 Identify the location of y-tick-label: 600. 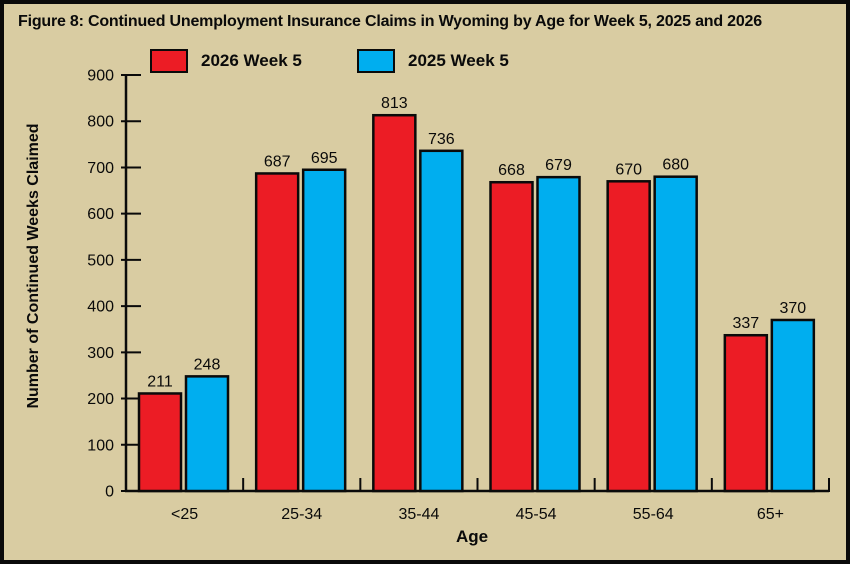
(100, 214).